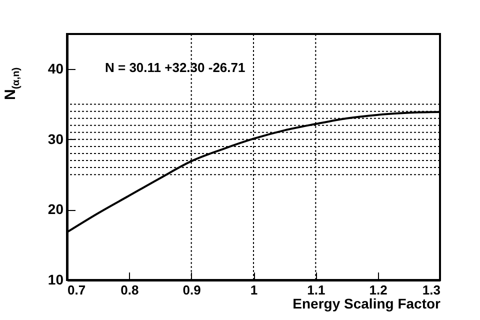 The width and height of the screenshot is (480, 320). Describe the element at coordinates (378, 290) in the screenshot. I see `x-tick-label: 1.2` at that location.